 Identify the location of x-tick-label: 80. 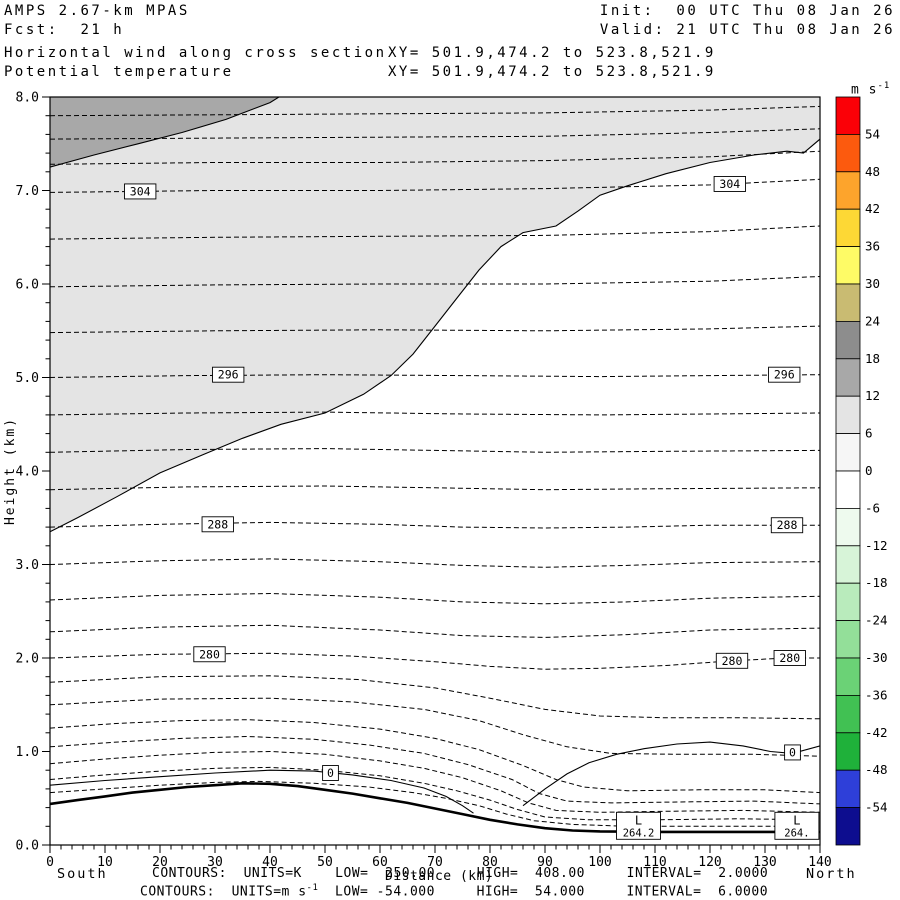
(490, 862).